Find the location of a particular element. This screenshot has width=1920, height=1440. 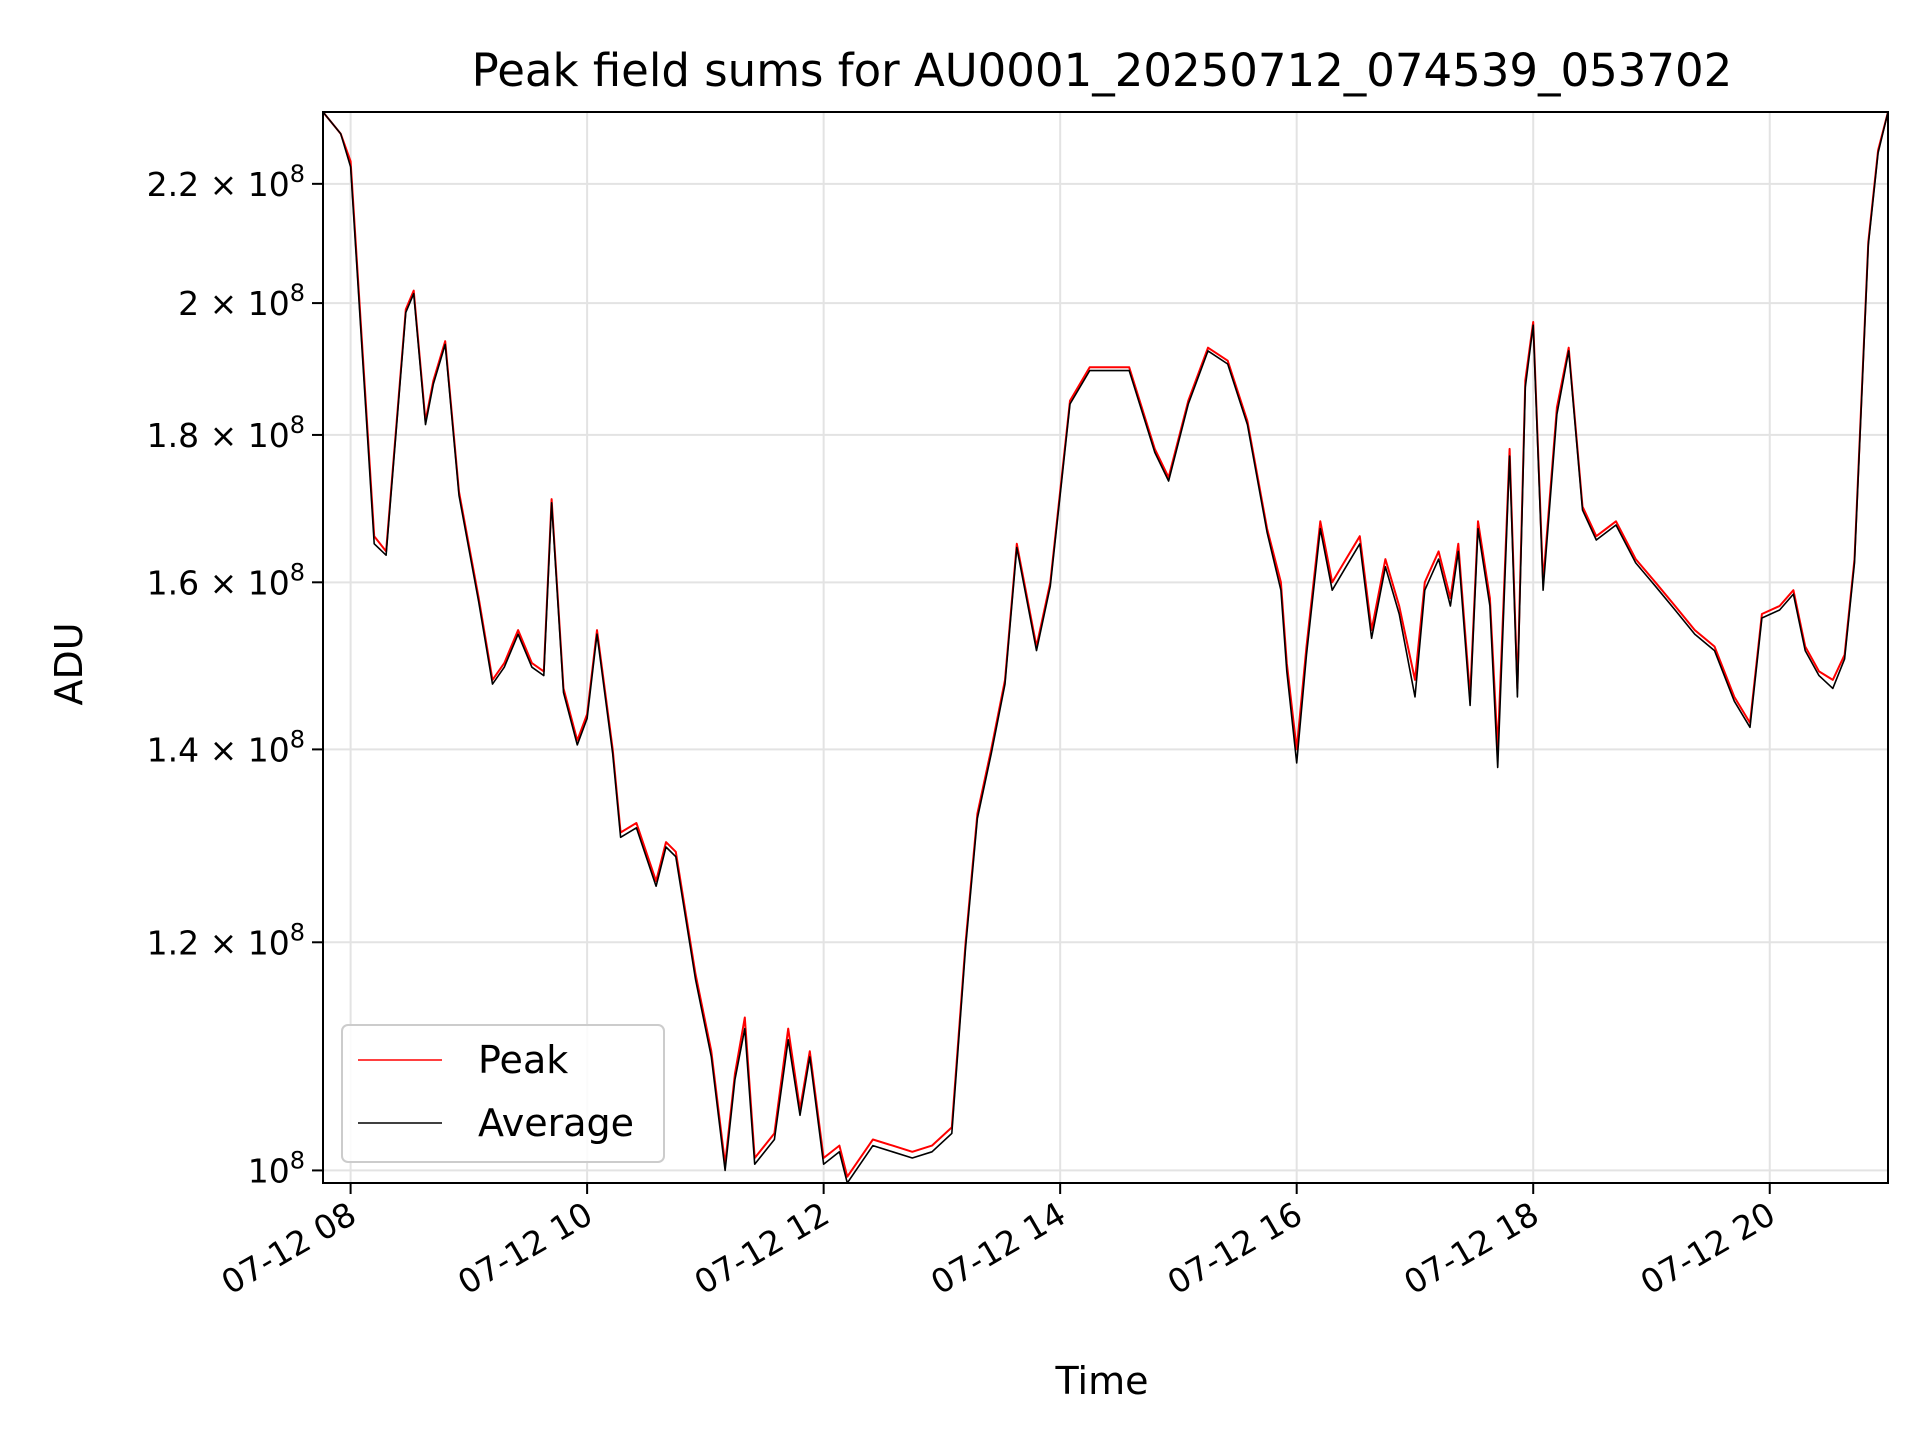

legend: Peak Average is located at coordinates (503, 1093).